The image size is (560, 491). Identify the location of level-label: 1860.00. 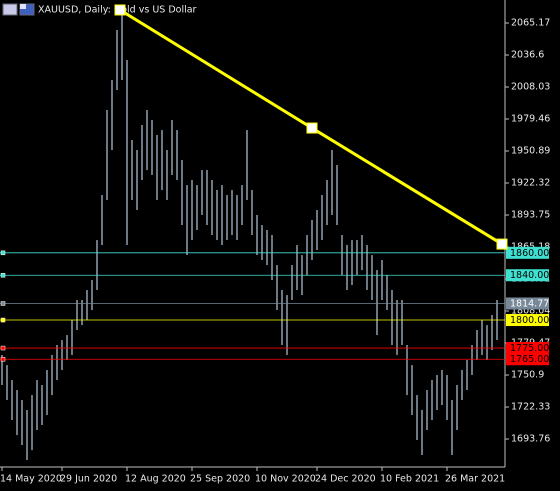
(529, 253).